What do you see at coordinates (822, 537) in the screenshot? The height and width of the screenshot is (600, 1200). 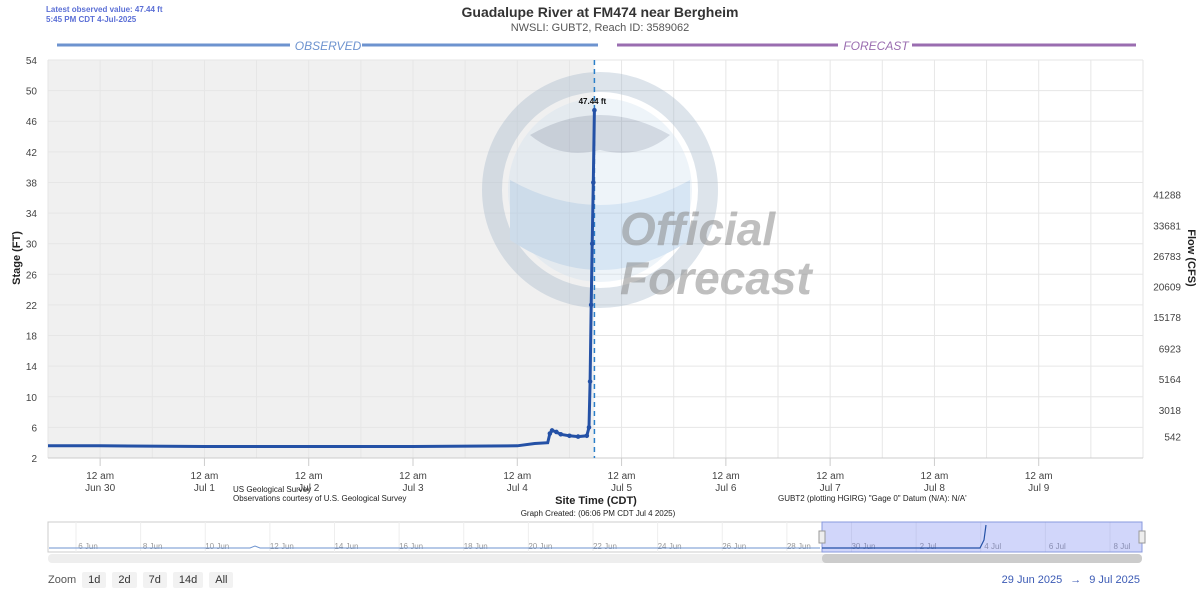 I see `navigator-handle-left` at bounding box center [822, 537].